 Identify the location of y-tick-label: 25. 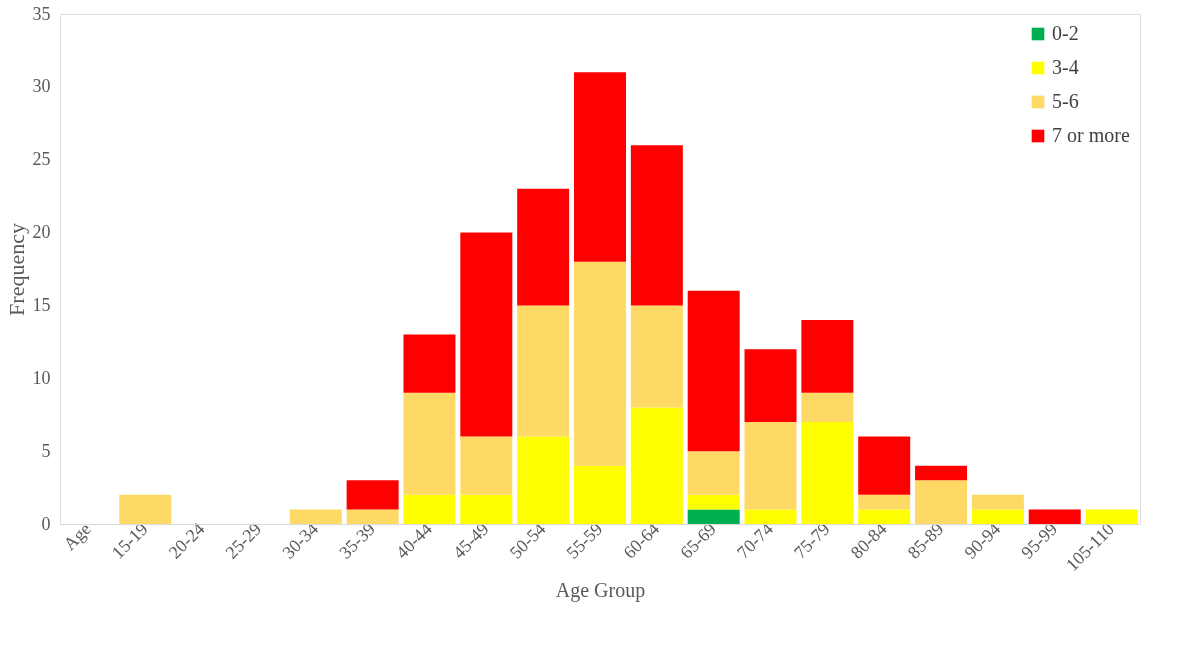
(41, 159).